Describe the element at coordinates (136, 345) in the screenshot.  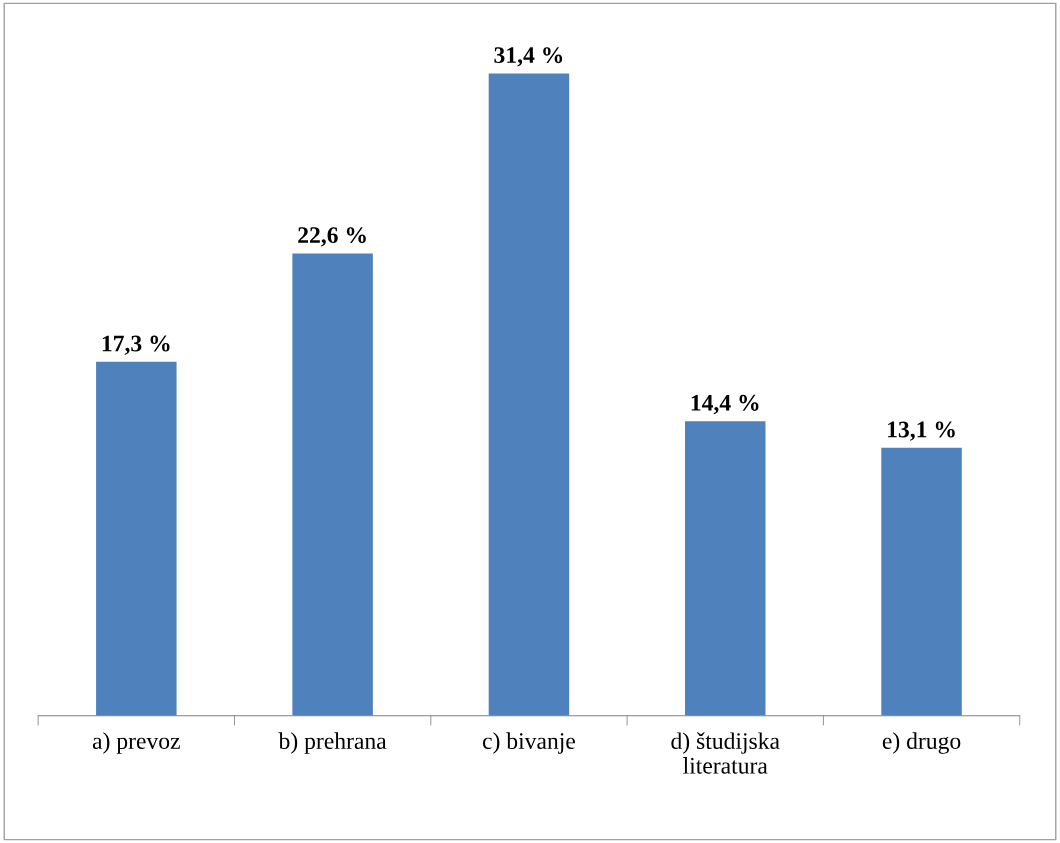
I see `data-label: 17,3 %` at that location.